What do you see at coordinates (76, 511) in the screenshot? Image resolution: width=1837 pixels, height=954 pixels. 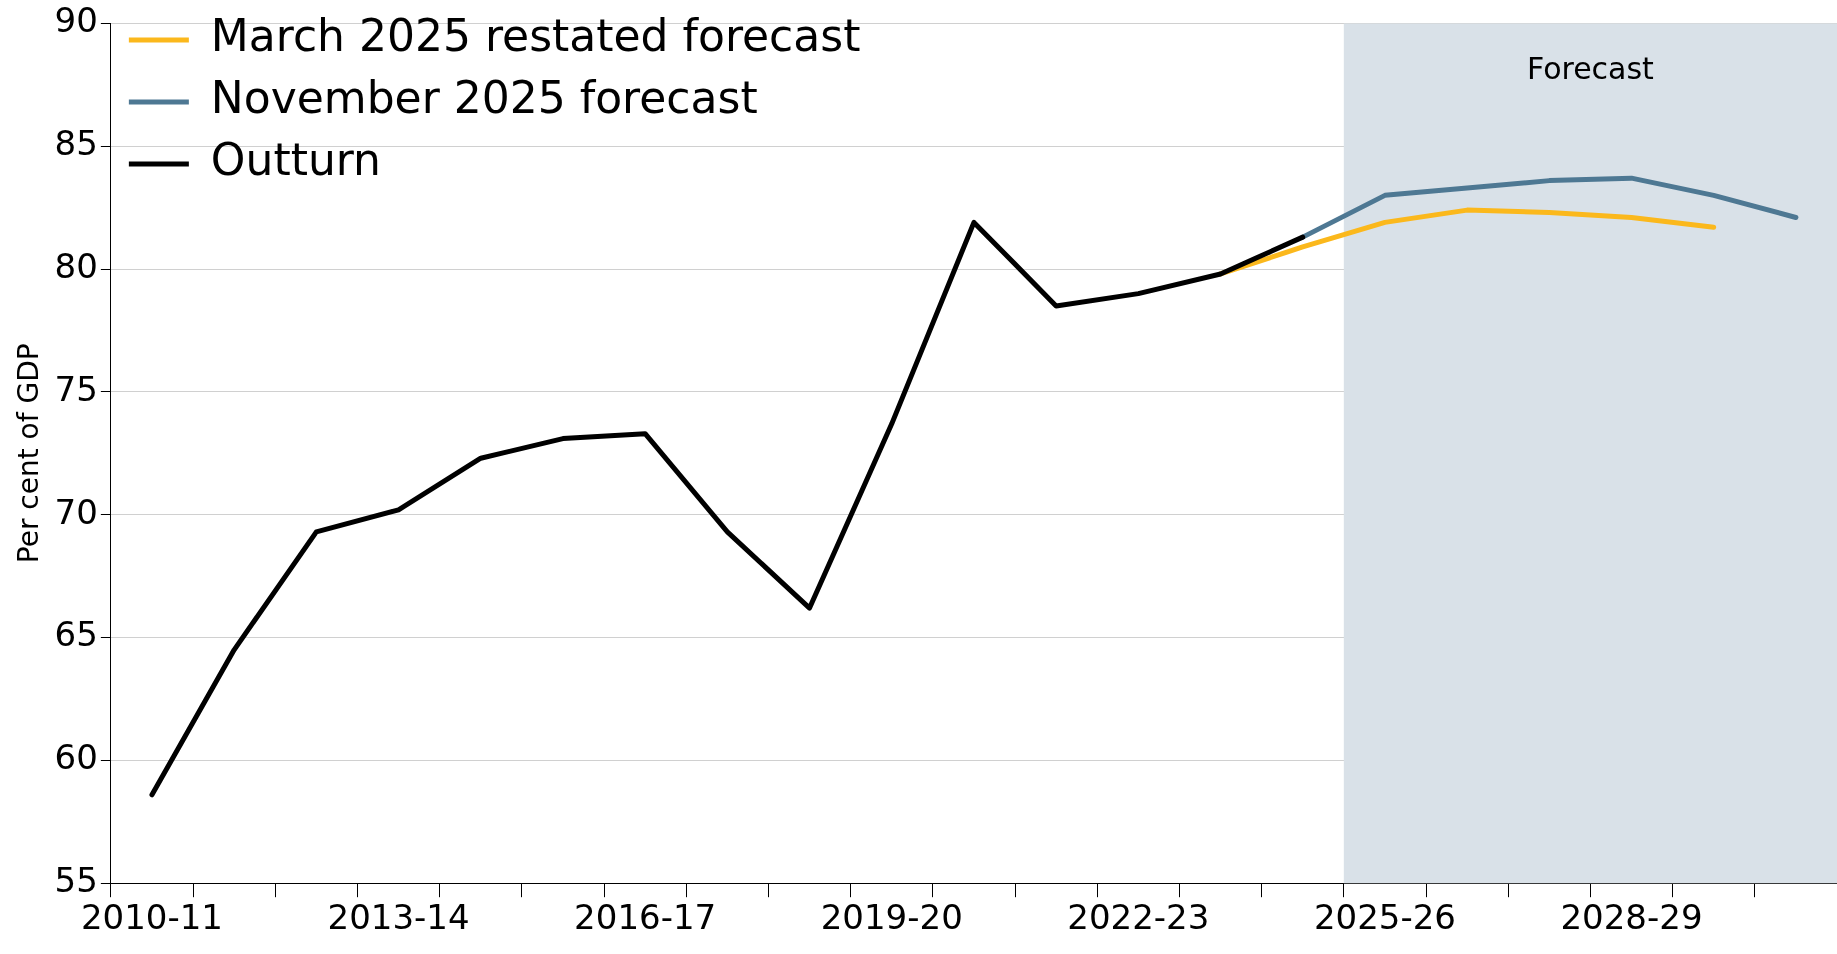 I see `y-tick-label: 70` at bounding box center [76, 511].